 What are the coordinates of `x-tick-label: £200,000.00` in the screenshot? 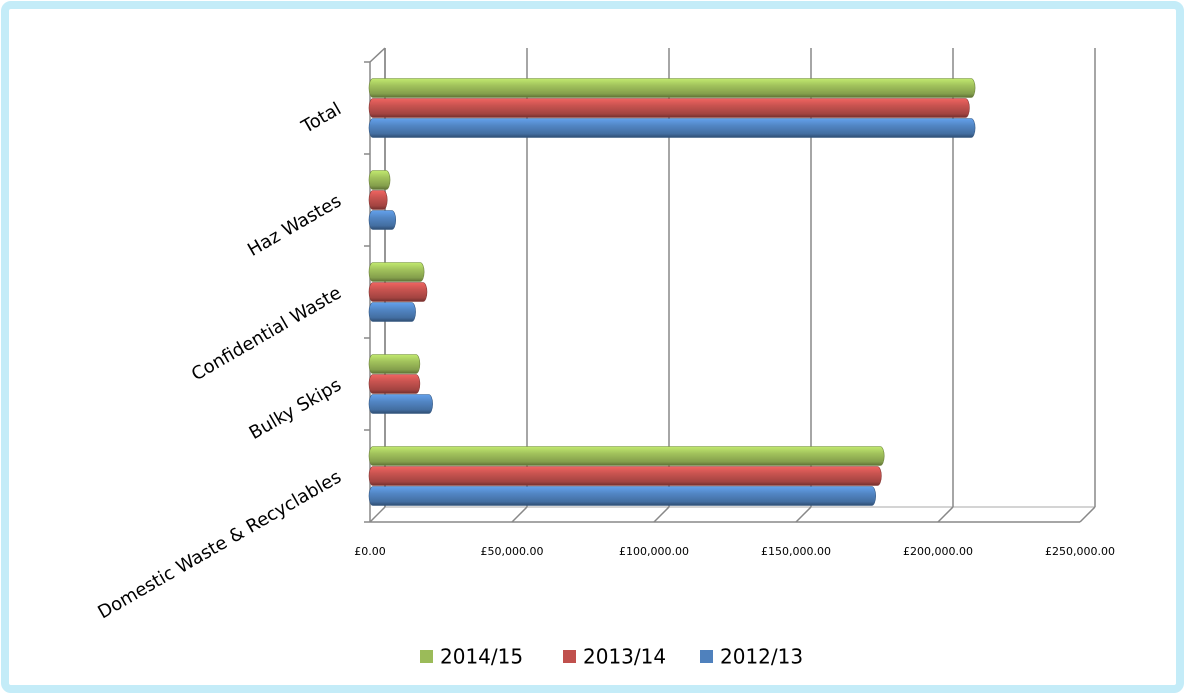 It's located at (938, 551).